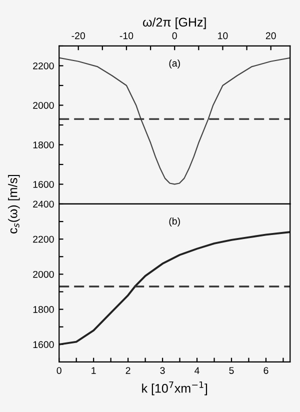 This screenshot has height=412, width=300. I want to click on y-axis-title: c$_{s}$(ω) [m/s], so click(14, 204).